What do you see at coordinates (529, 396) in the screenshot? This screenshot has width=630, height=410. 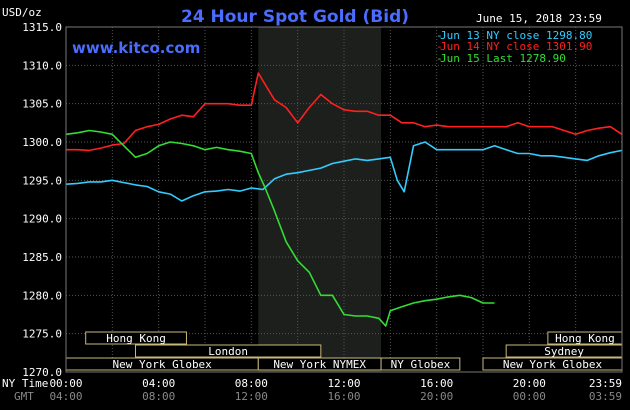 I see `x-tick-label-gmt: 00:00` at bounding box center [529, 396].